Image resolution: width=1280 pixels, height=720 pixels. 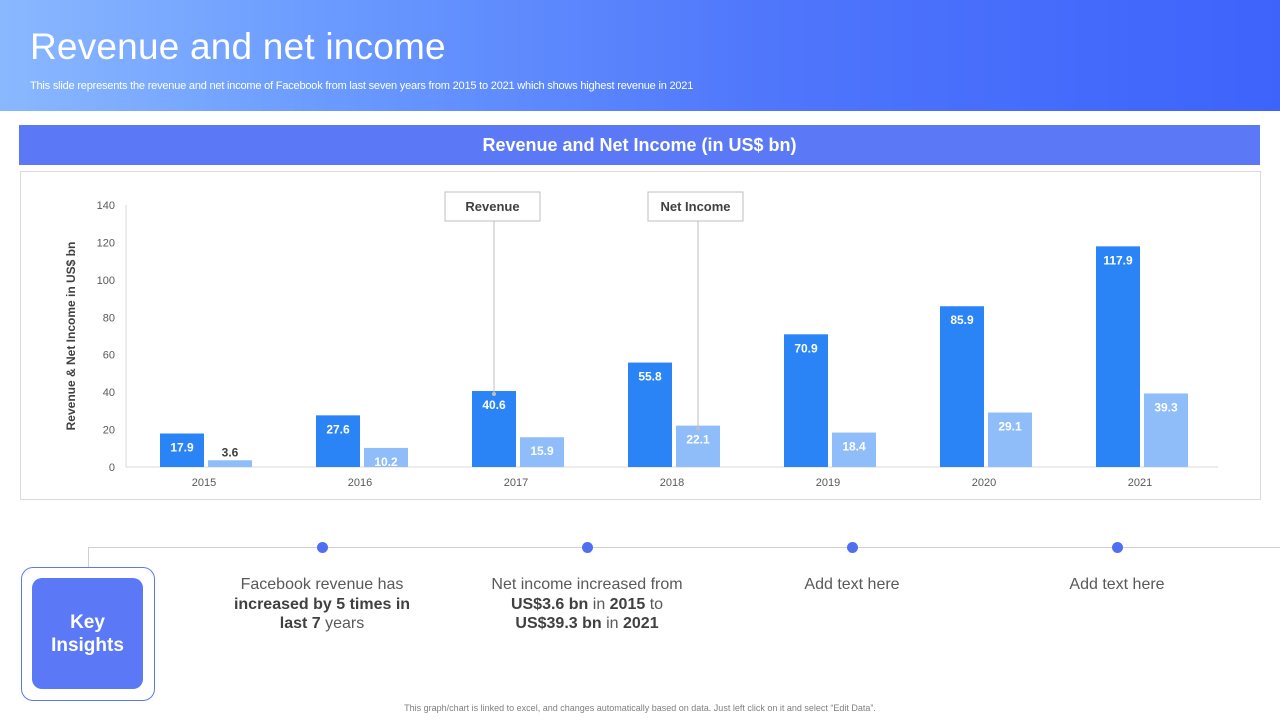 What do you see at coordinates (516, 483) in the screenshot?
I see `x-tick-label: 2017` at bounding box center [516, 483].